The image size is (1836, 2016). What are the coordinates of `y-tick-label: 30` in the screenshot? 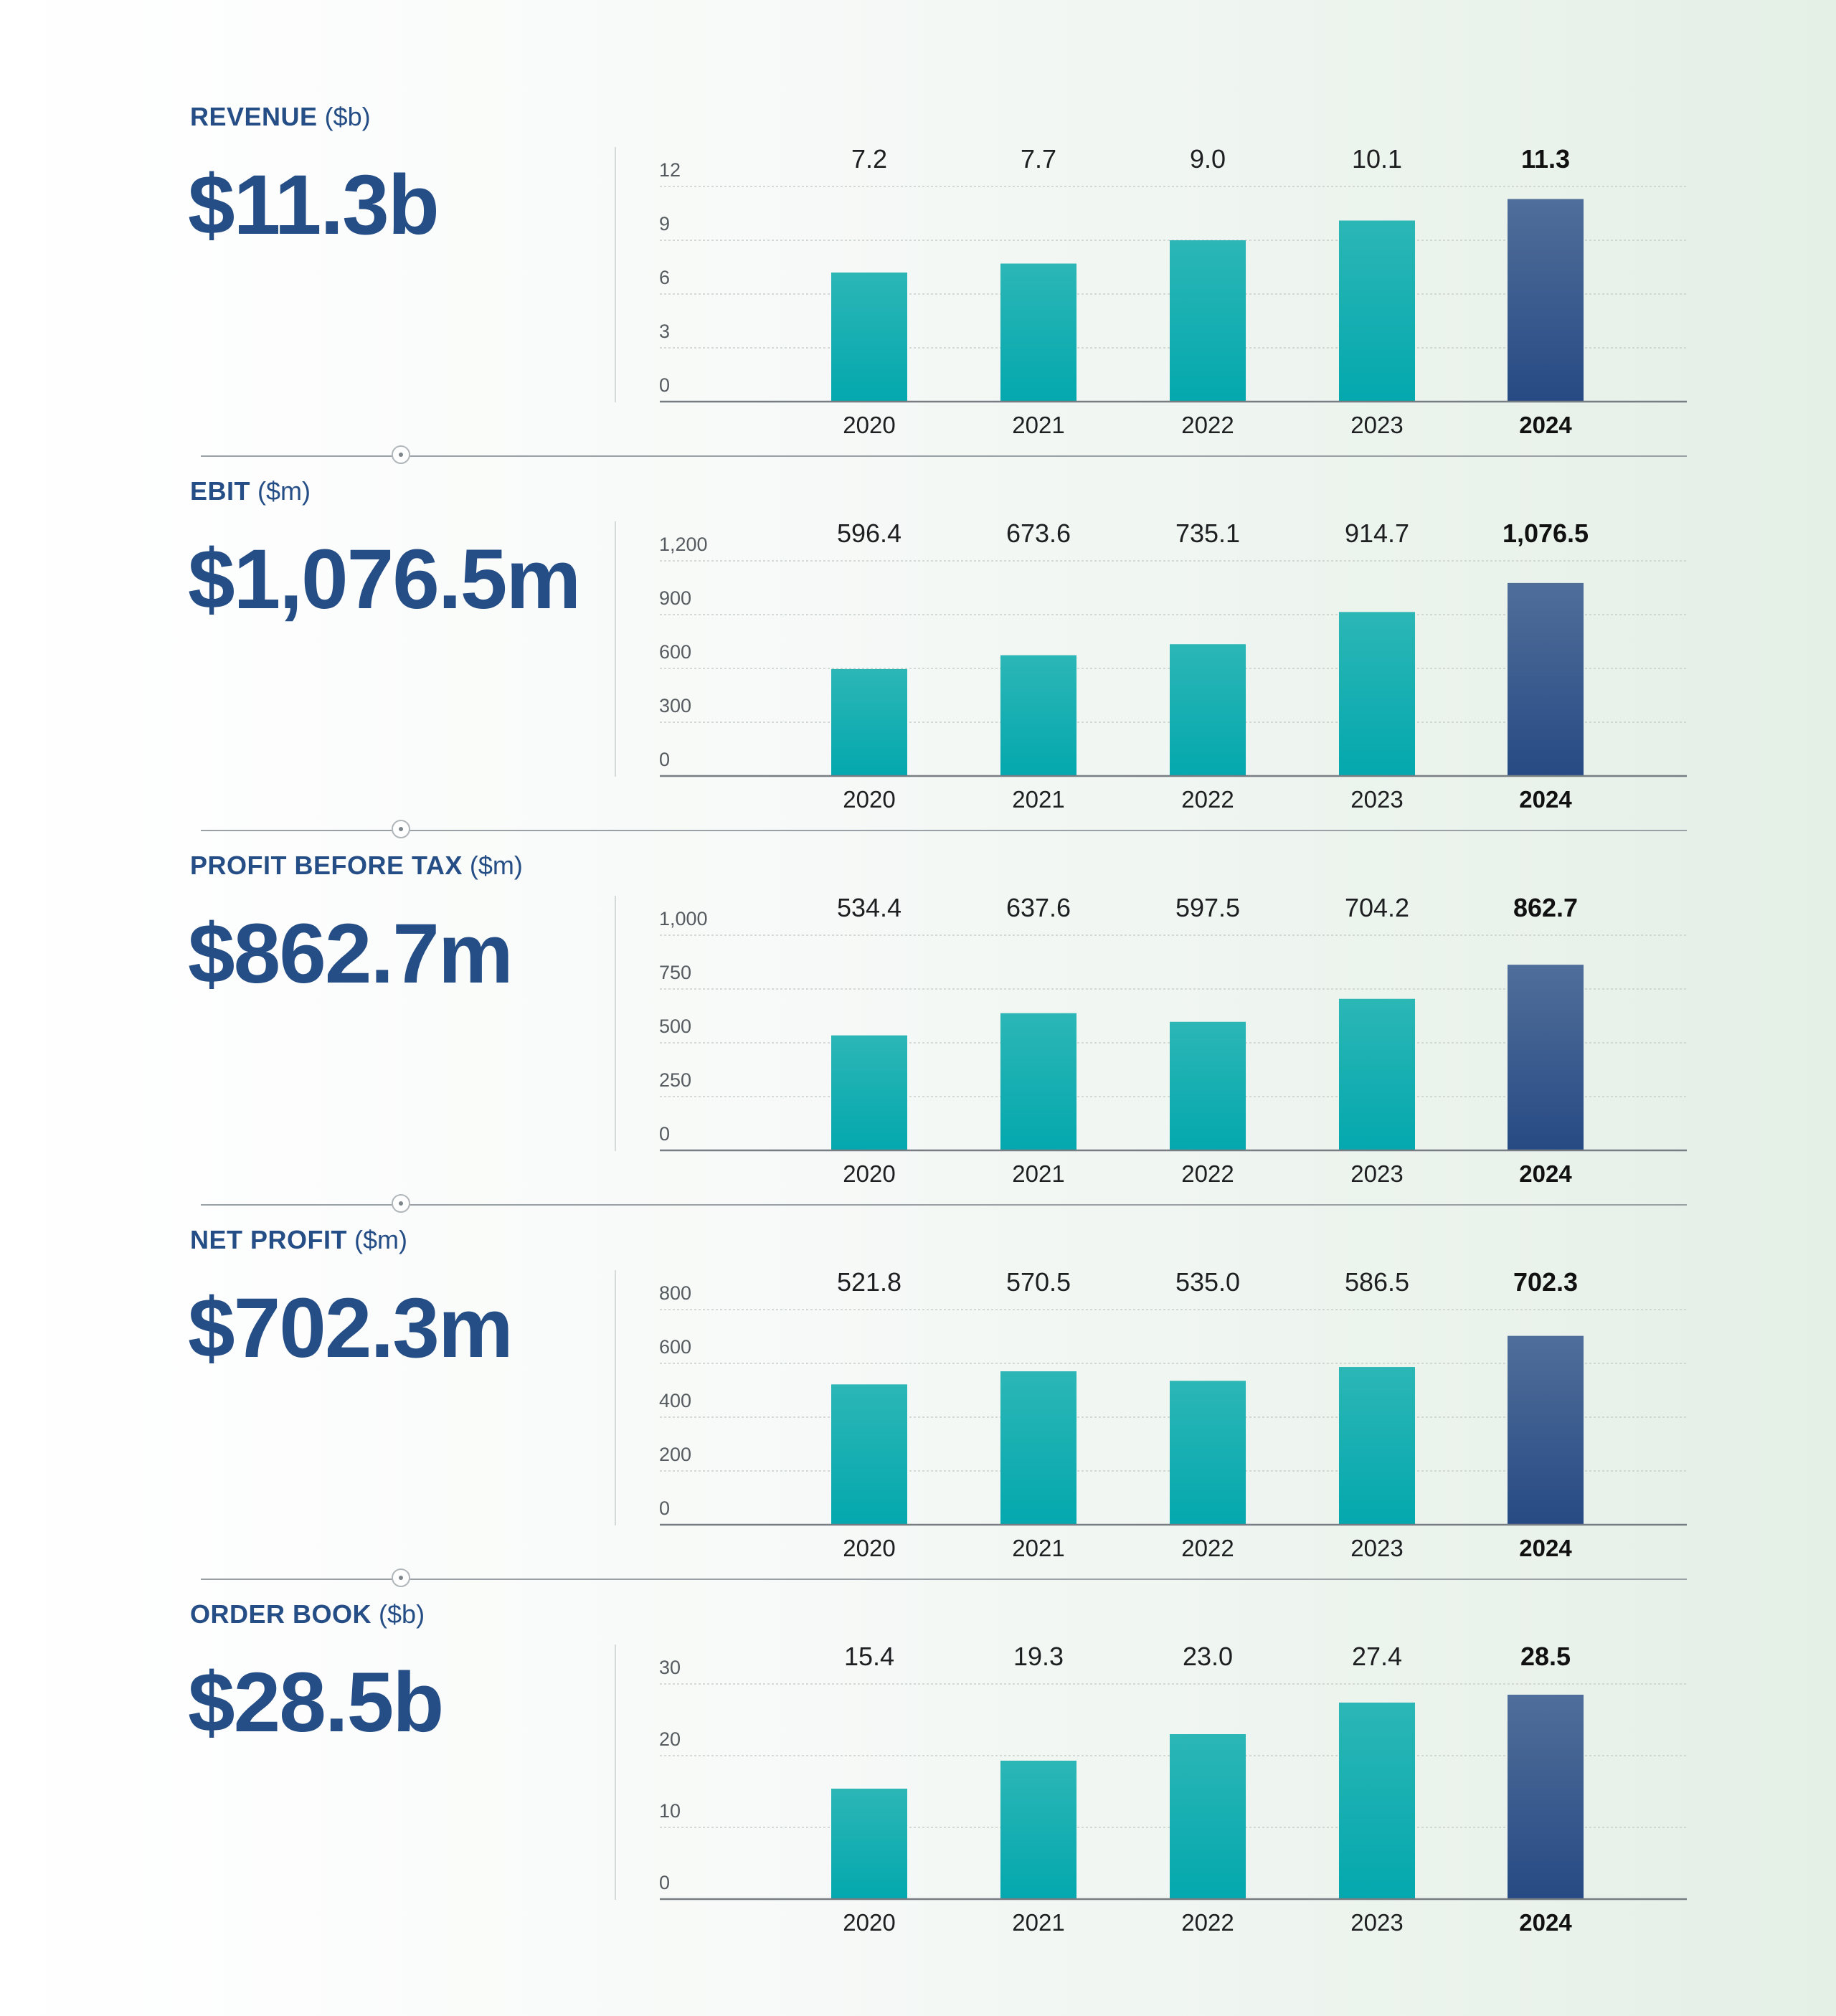 It's located at (670, 1667).